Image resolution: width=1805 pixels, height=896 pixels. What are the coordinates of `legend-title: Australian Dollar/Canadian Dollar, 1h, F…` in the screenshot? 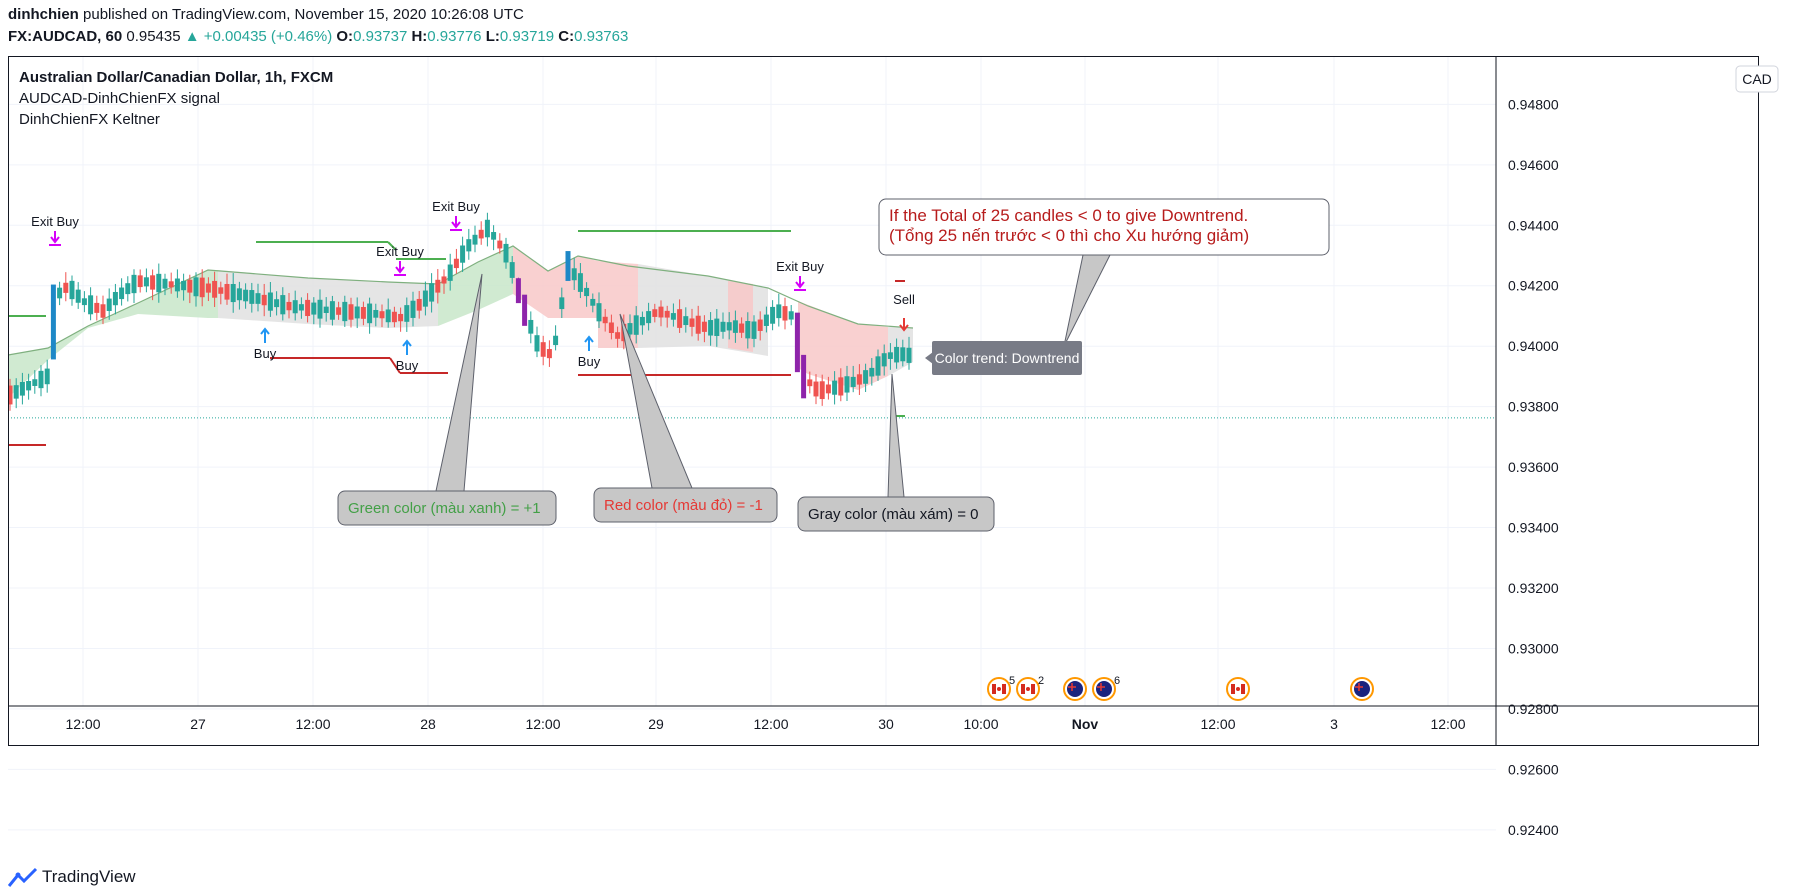 It's located at (176, 77).